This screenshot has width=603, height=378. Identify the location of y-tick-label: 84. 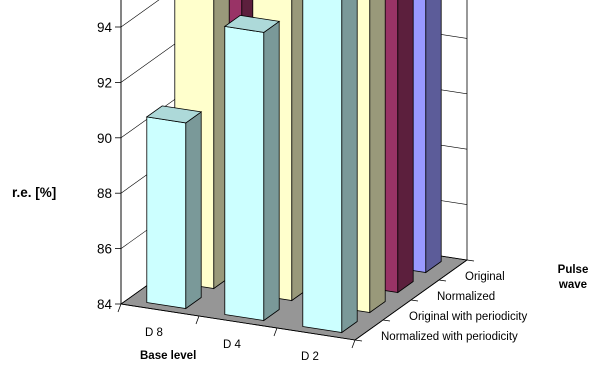
(105, 304).